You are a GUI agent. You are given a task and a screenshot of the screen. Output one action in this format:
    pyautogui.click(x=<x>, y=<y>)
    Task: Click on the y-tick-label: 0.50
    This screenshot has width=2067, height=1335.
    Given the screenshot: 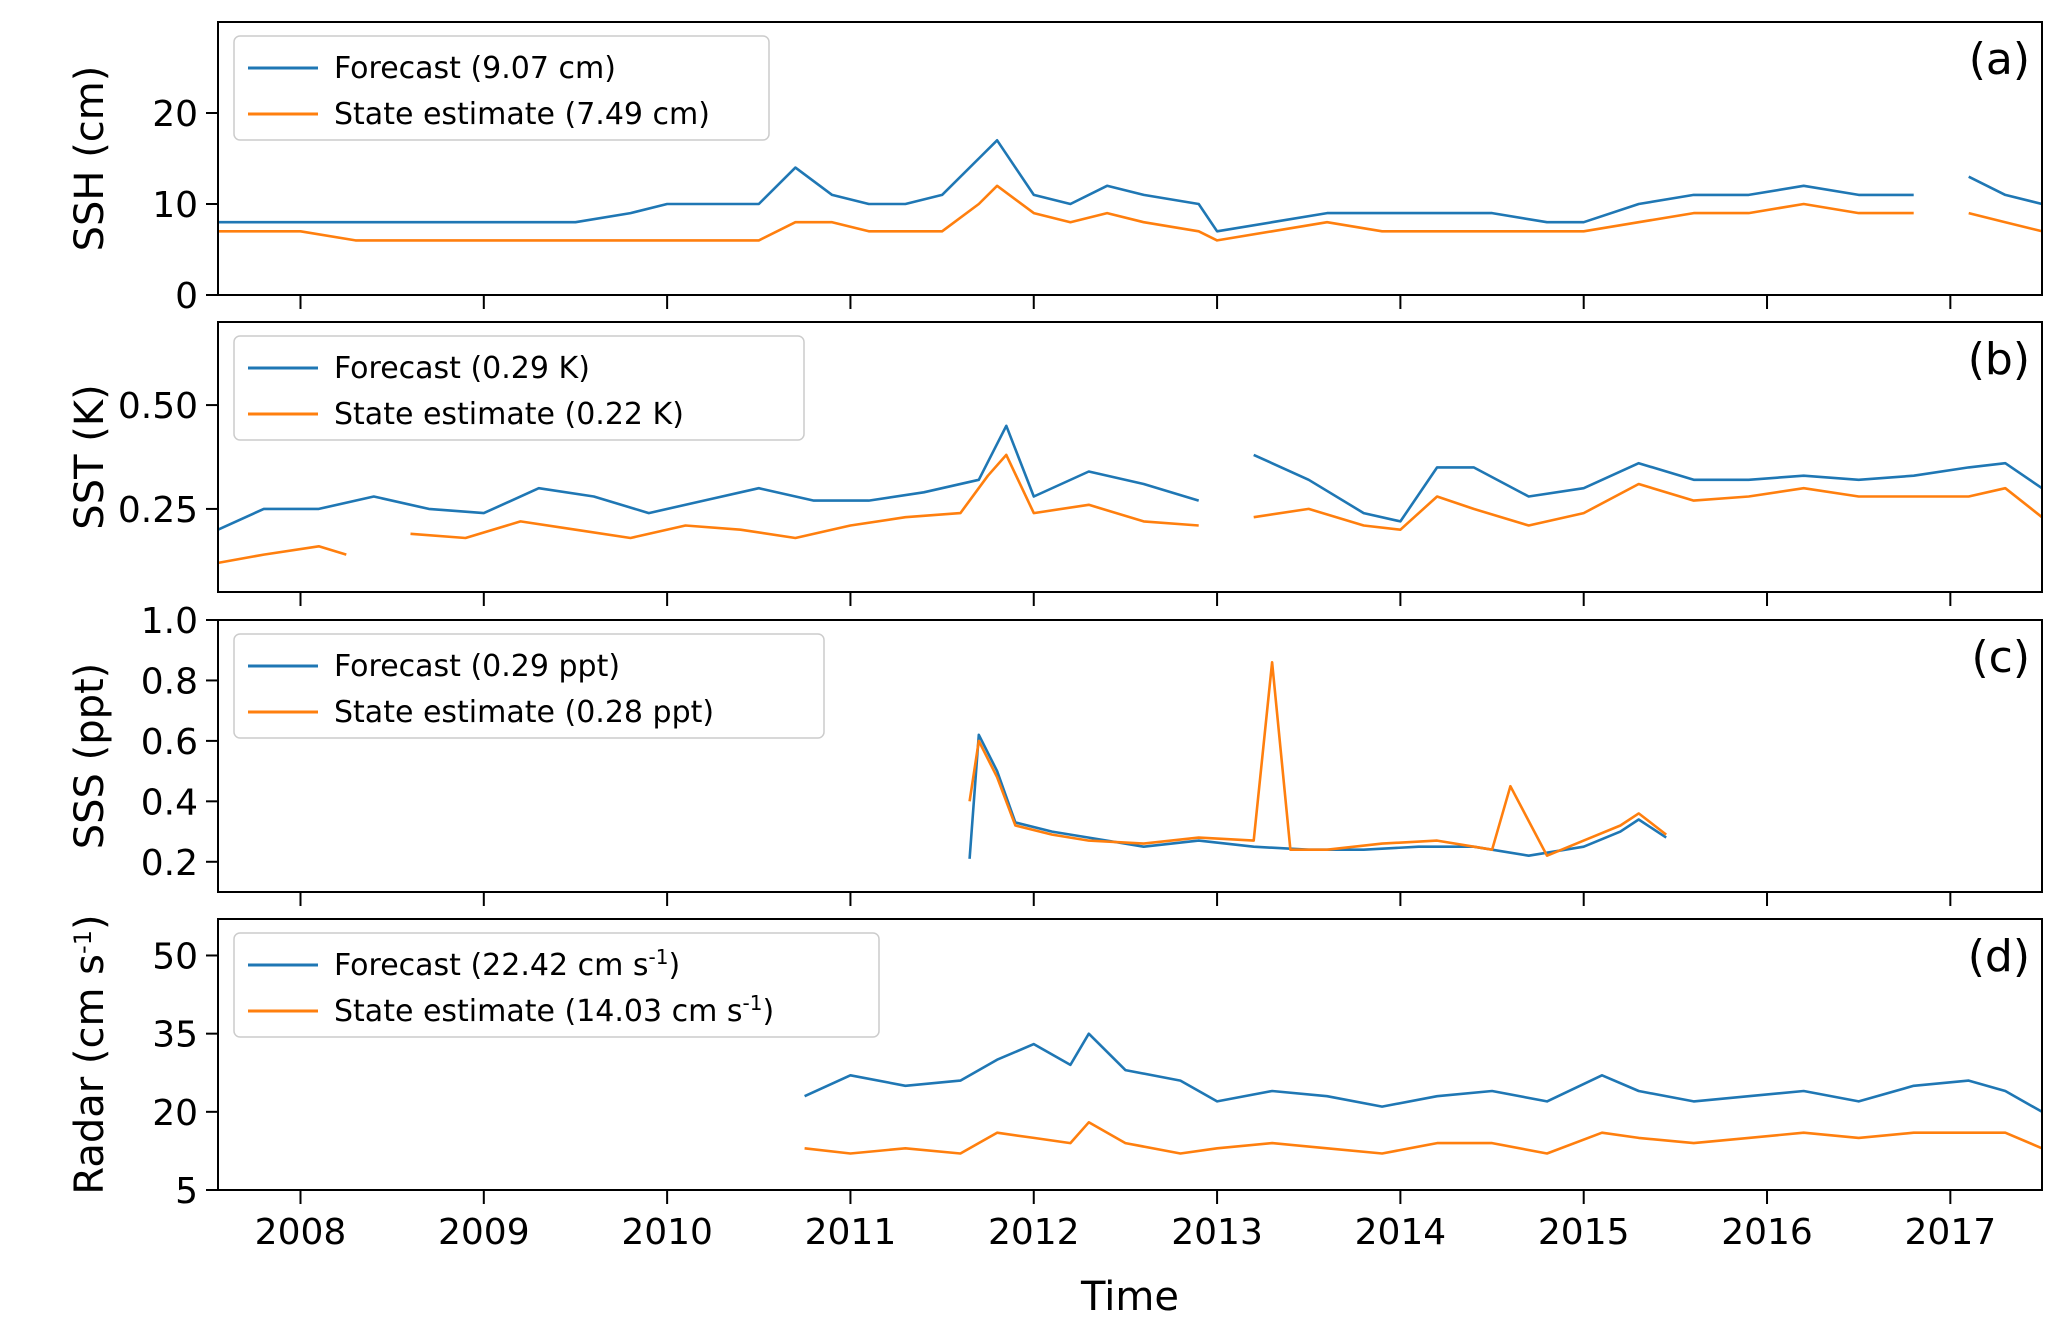 What is the action you would take?
    pyautogui.click(x=158, y=406)
    